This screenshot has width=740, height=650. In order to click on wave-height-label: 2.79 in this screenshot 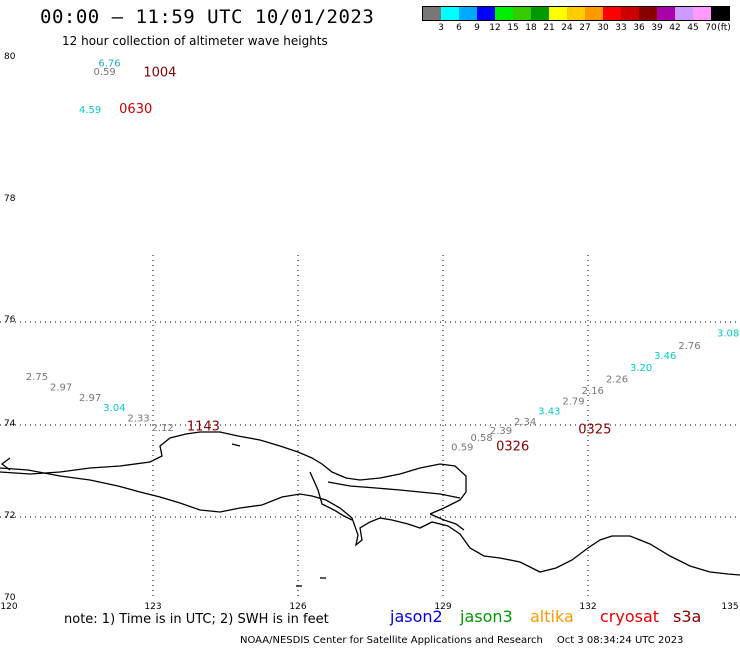, I will do `click(573, 401)`.